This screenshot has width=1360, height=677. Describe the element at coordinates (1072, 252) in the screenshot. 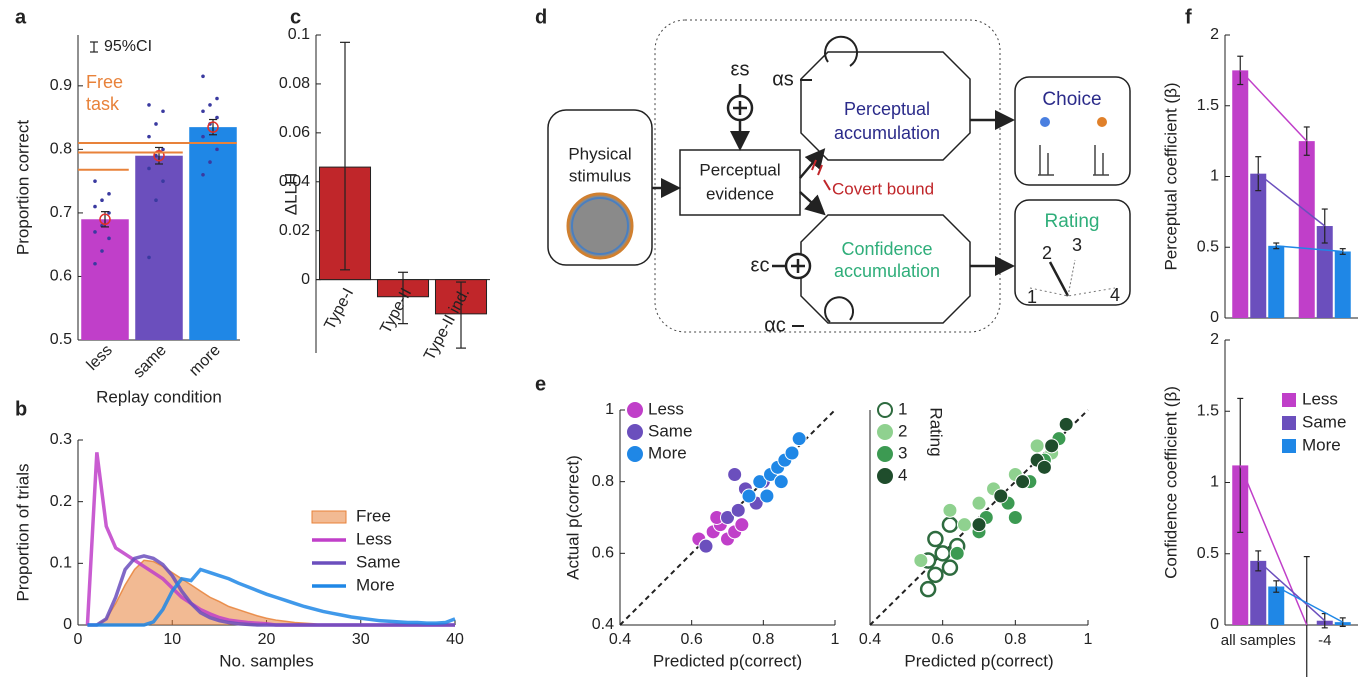

I see `rating-box` at that location.